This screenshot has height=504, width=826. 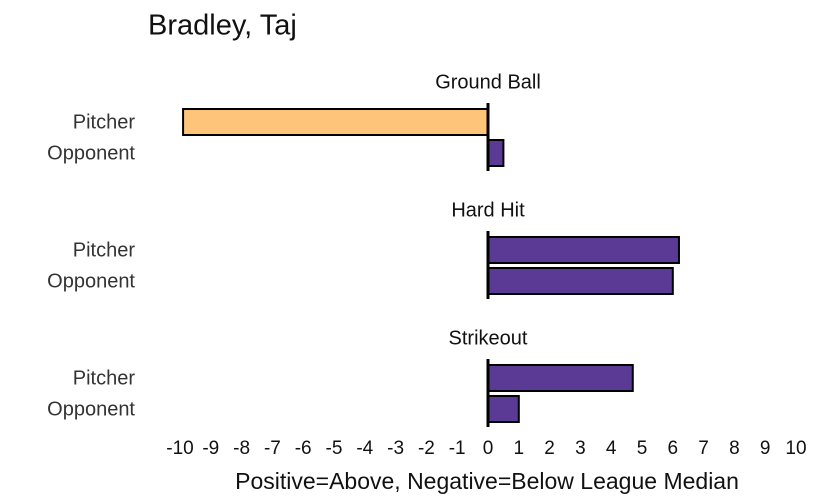 What do you see at coordinates (272, 448) in the screenshot?
I see `x-tick-label: -7` at bounding box center [272, 448].